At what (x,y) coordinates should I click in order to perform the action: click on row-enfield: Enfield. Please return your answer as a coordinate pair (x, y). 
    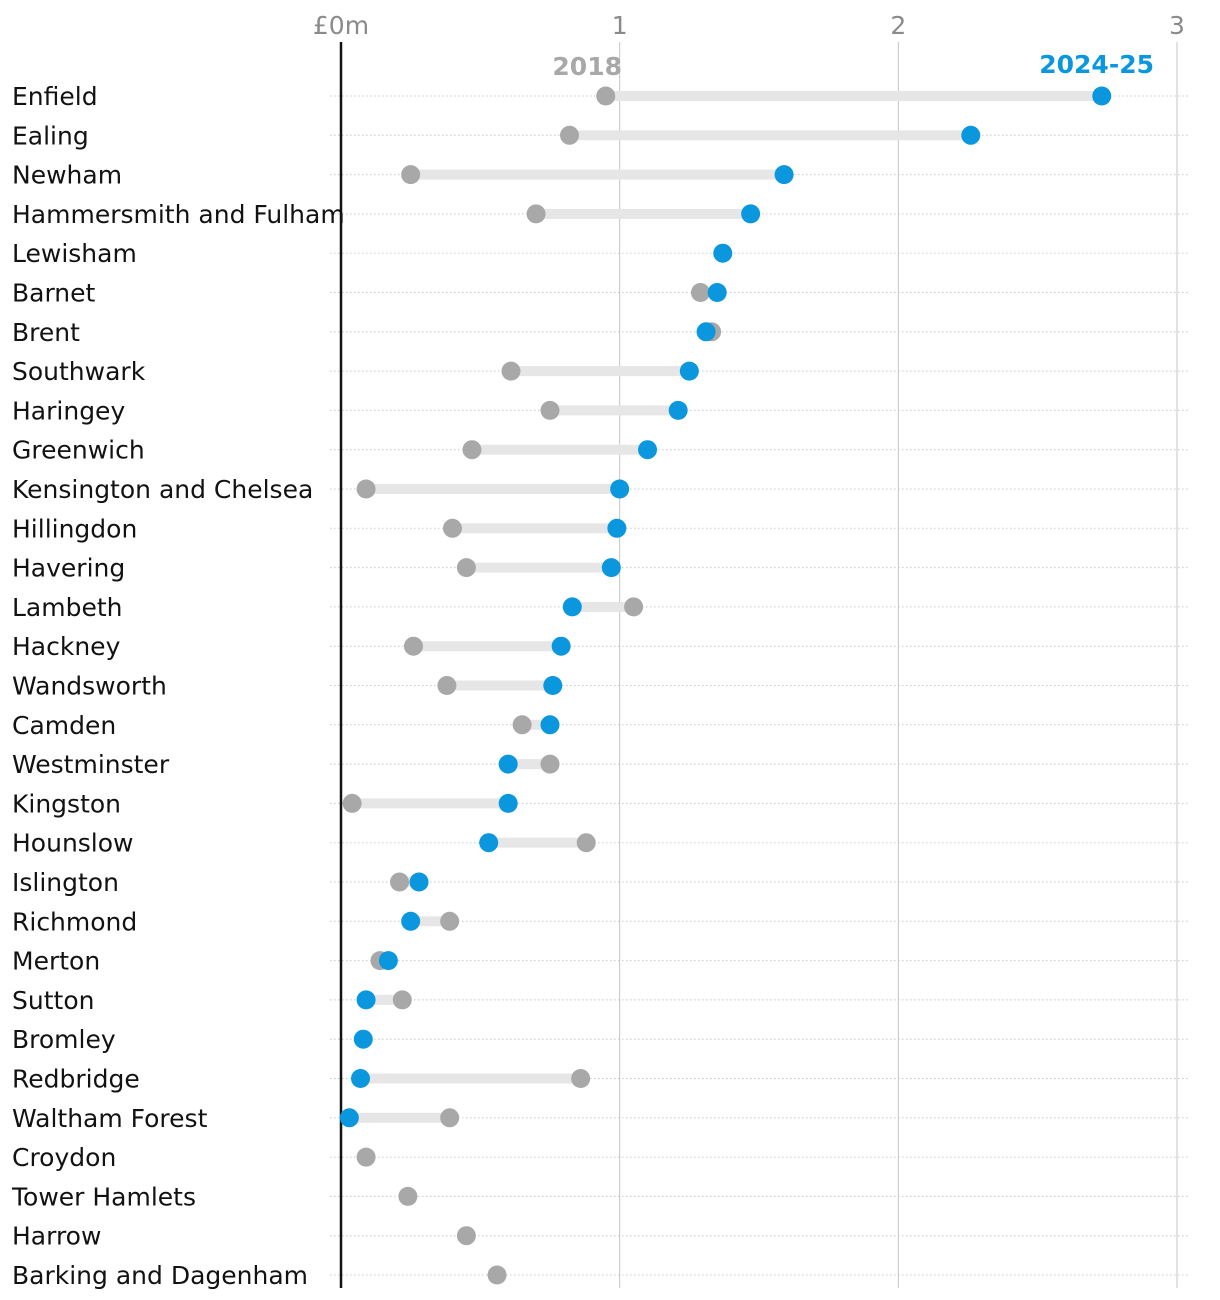
    Looking at the image, I should click on (562, 96).